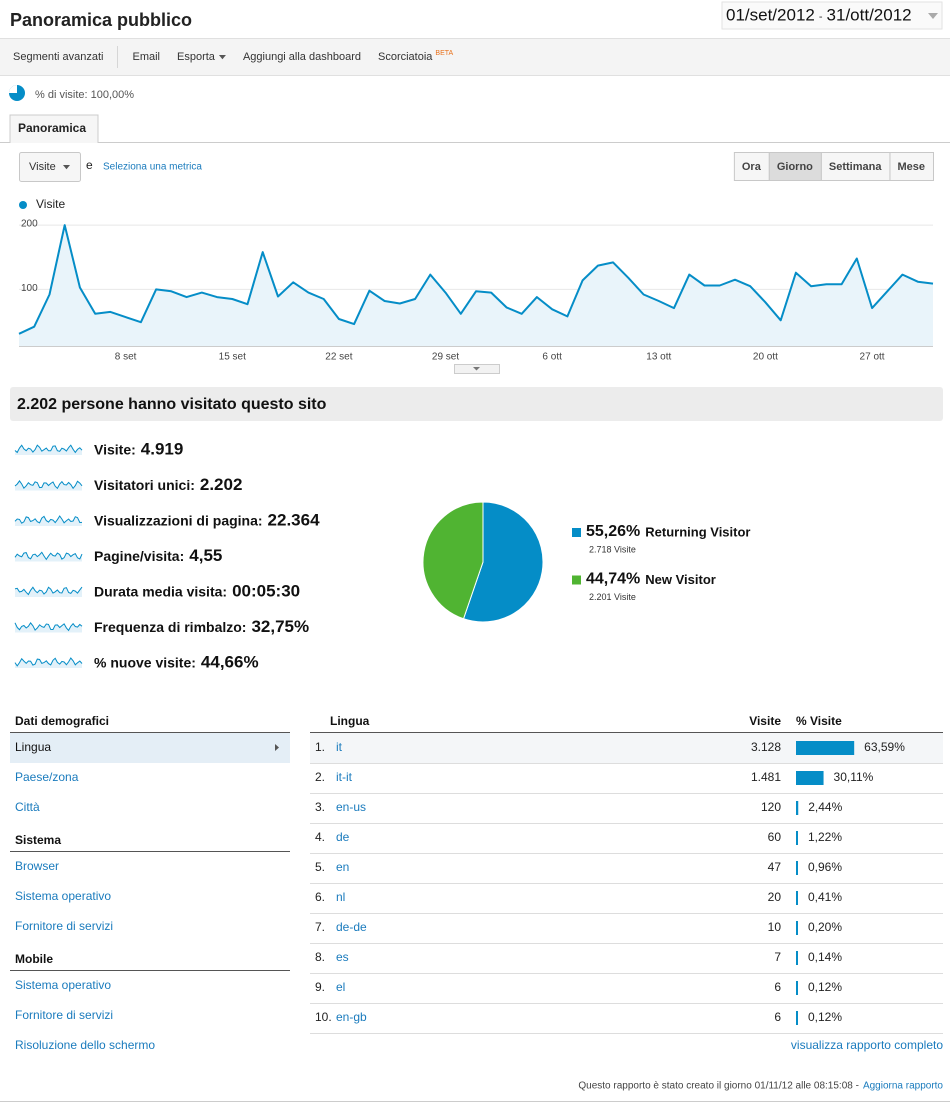  Describe the element at coordinates (42, 167) in the screenshot. I see `metric-dropdown-label: Visite` at that location.